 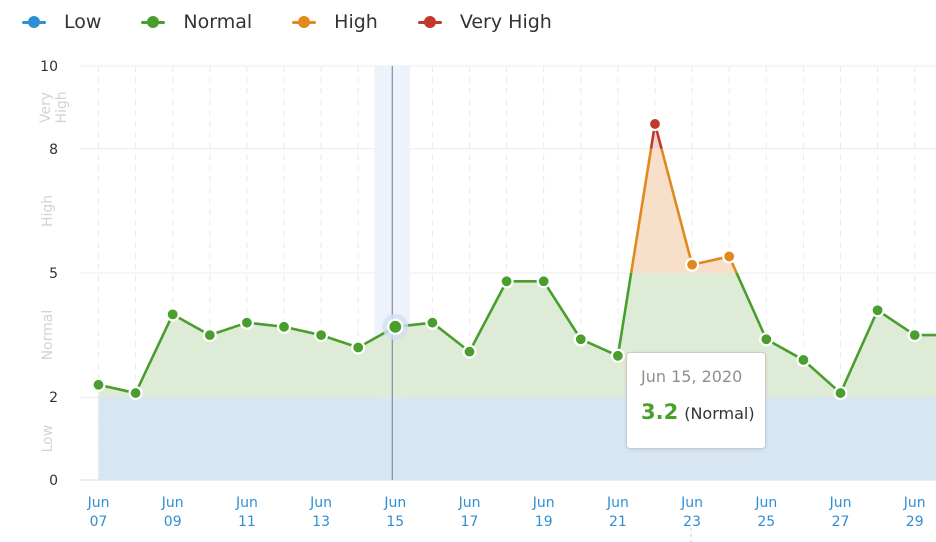 I want to click on legend-item-low: Low, so click(x=61, y=22).